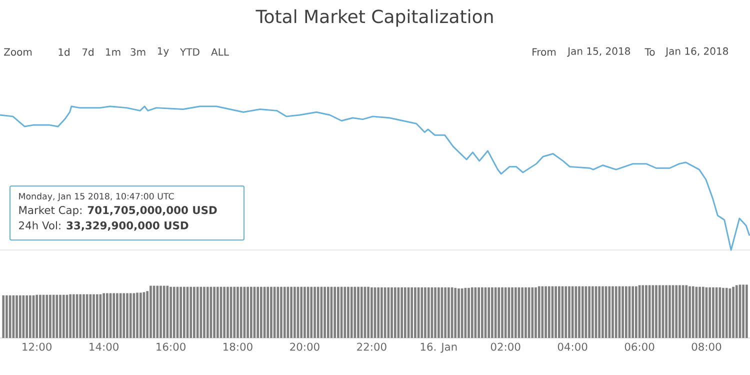 The width and height of the screenshot is (750, 375). What do you see at coordinates (113, 52) in the screenshot?
I see `text: 1m` at bounding box center [113, 52].